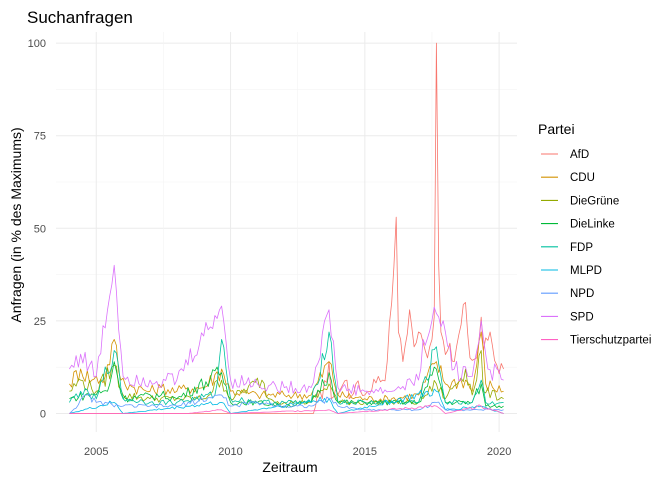 Image resolution: width=672 pixels, height=480 pixels. I want to click on series-line-npd, so click(286, 403).